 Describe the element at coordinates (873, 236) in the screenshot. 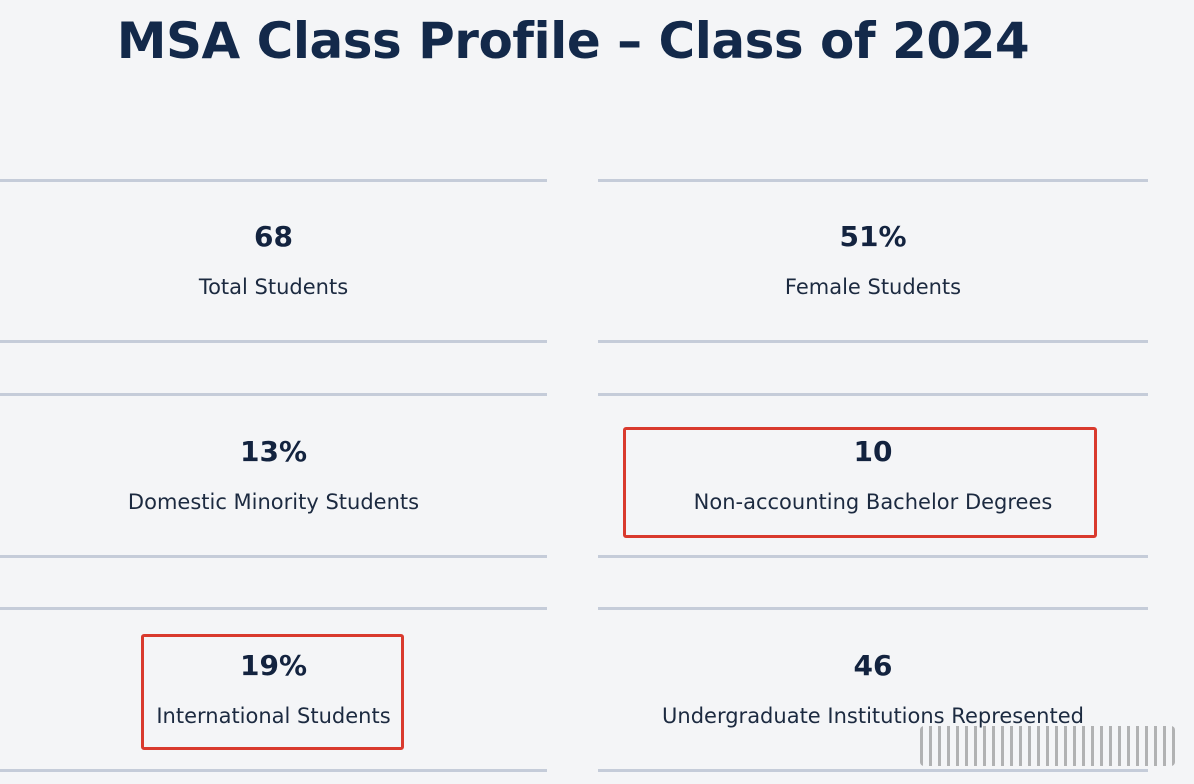

I see `stat-value: 51%` at that location.